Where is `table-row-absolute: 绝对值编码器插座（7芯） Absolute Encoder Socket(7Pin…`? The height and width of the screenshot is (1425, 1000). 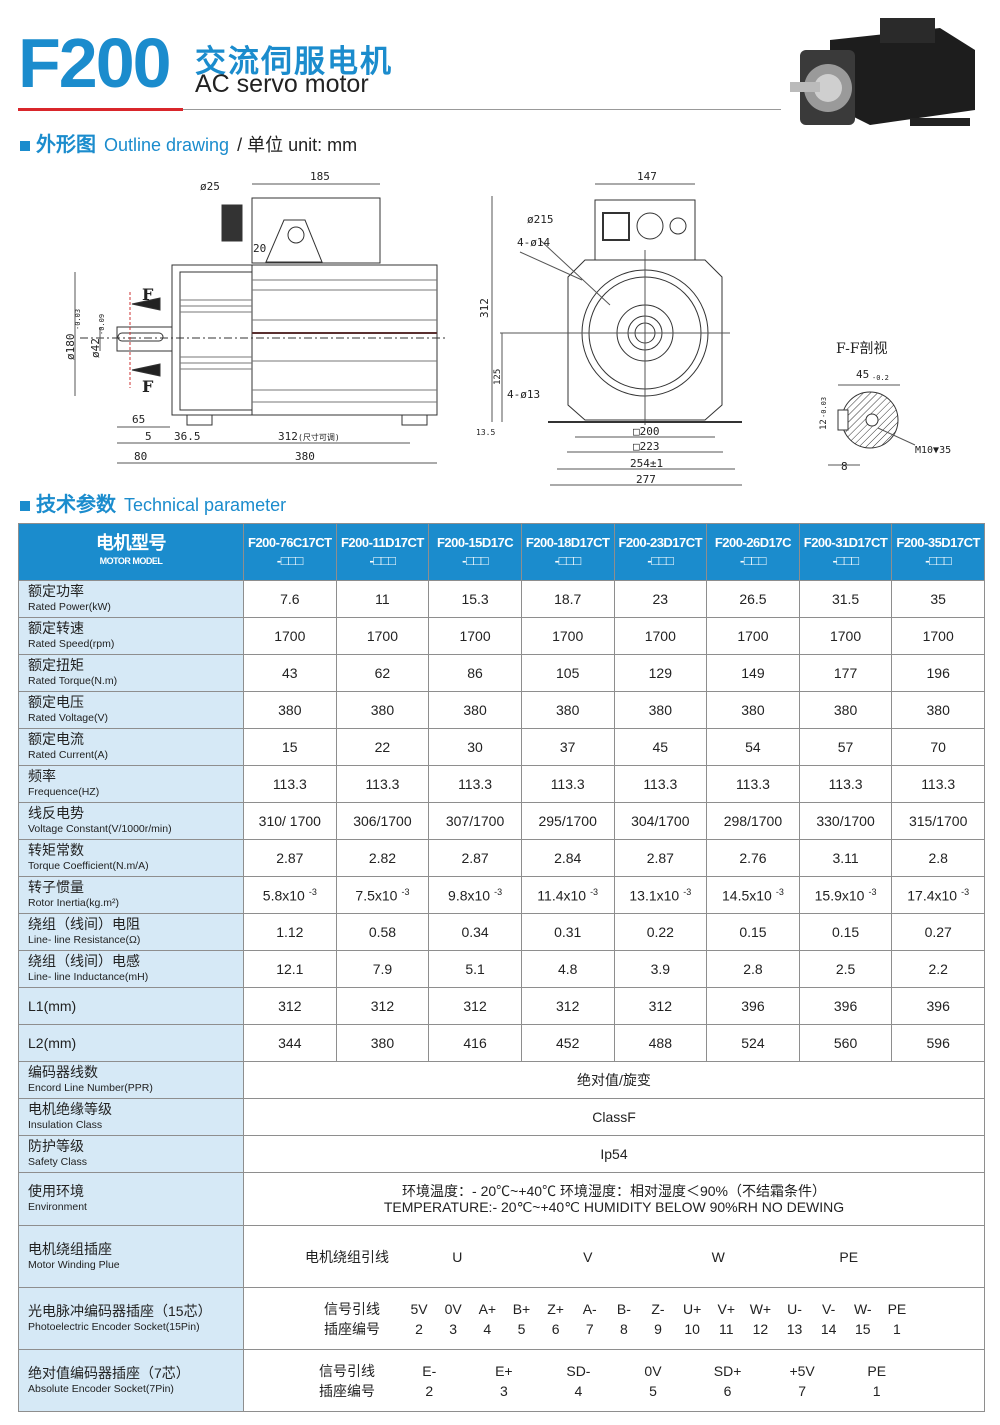 table-row-absolute: 绝对值编码器插座（7芯） Absolute Encoder Socket(7Pin… is located at coordinates (501, 1380).